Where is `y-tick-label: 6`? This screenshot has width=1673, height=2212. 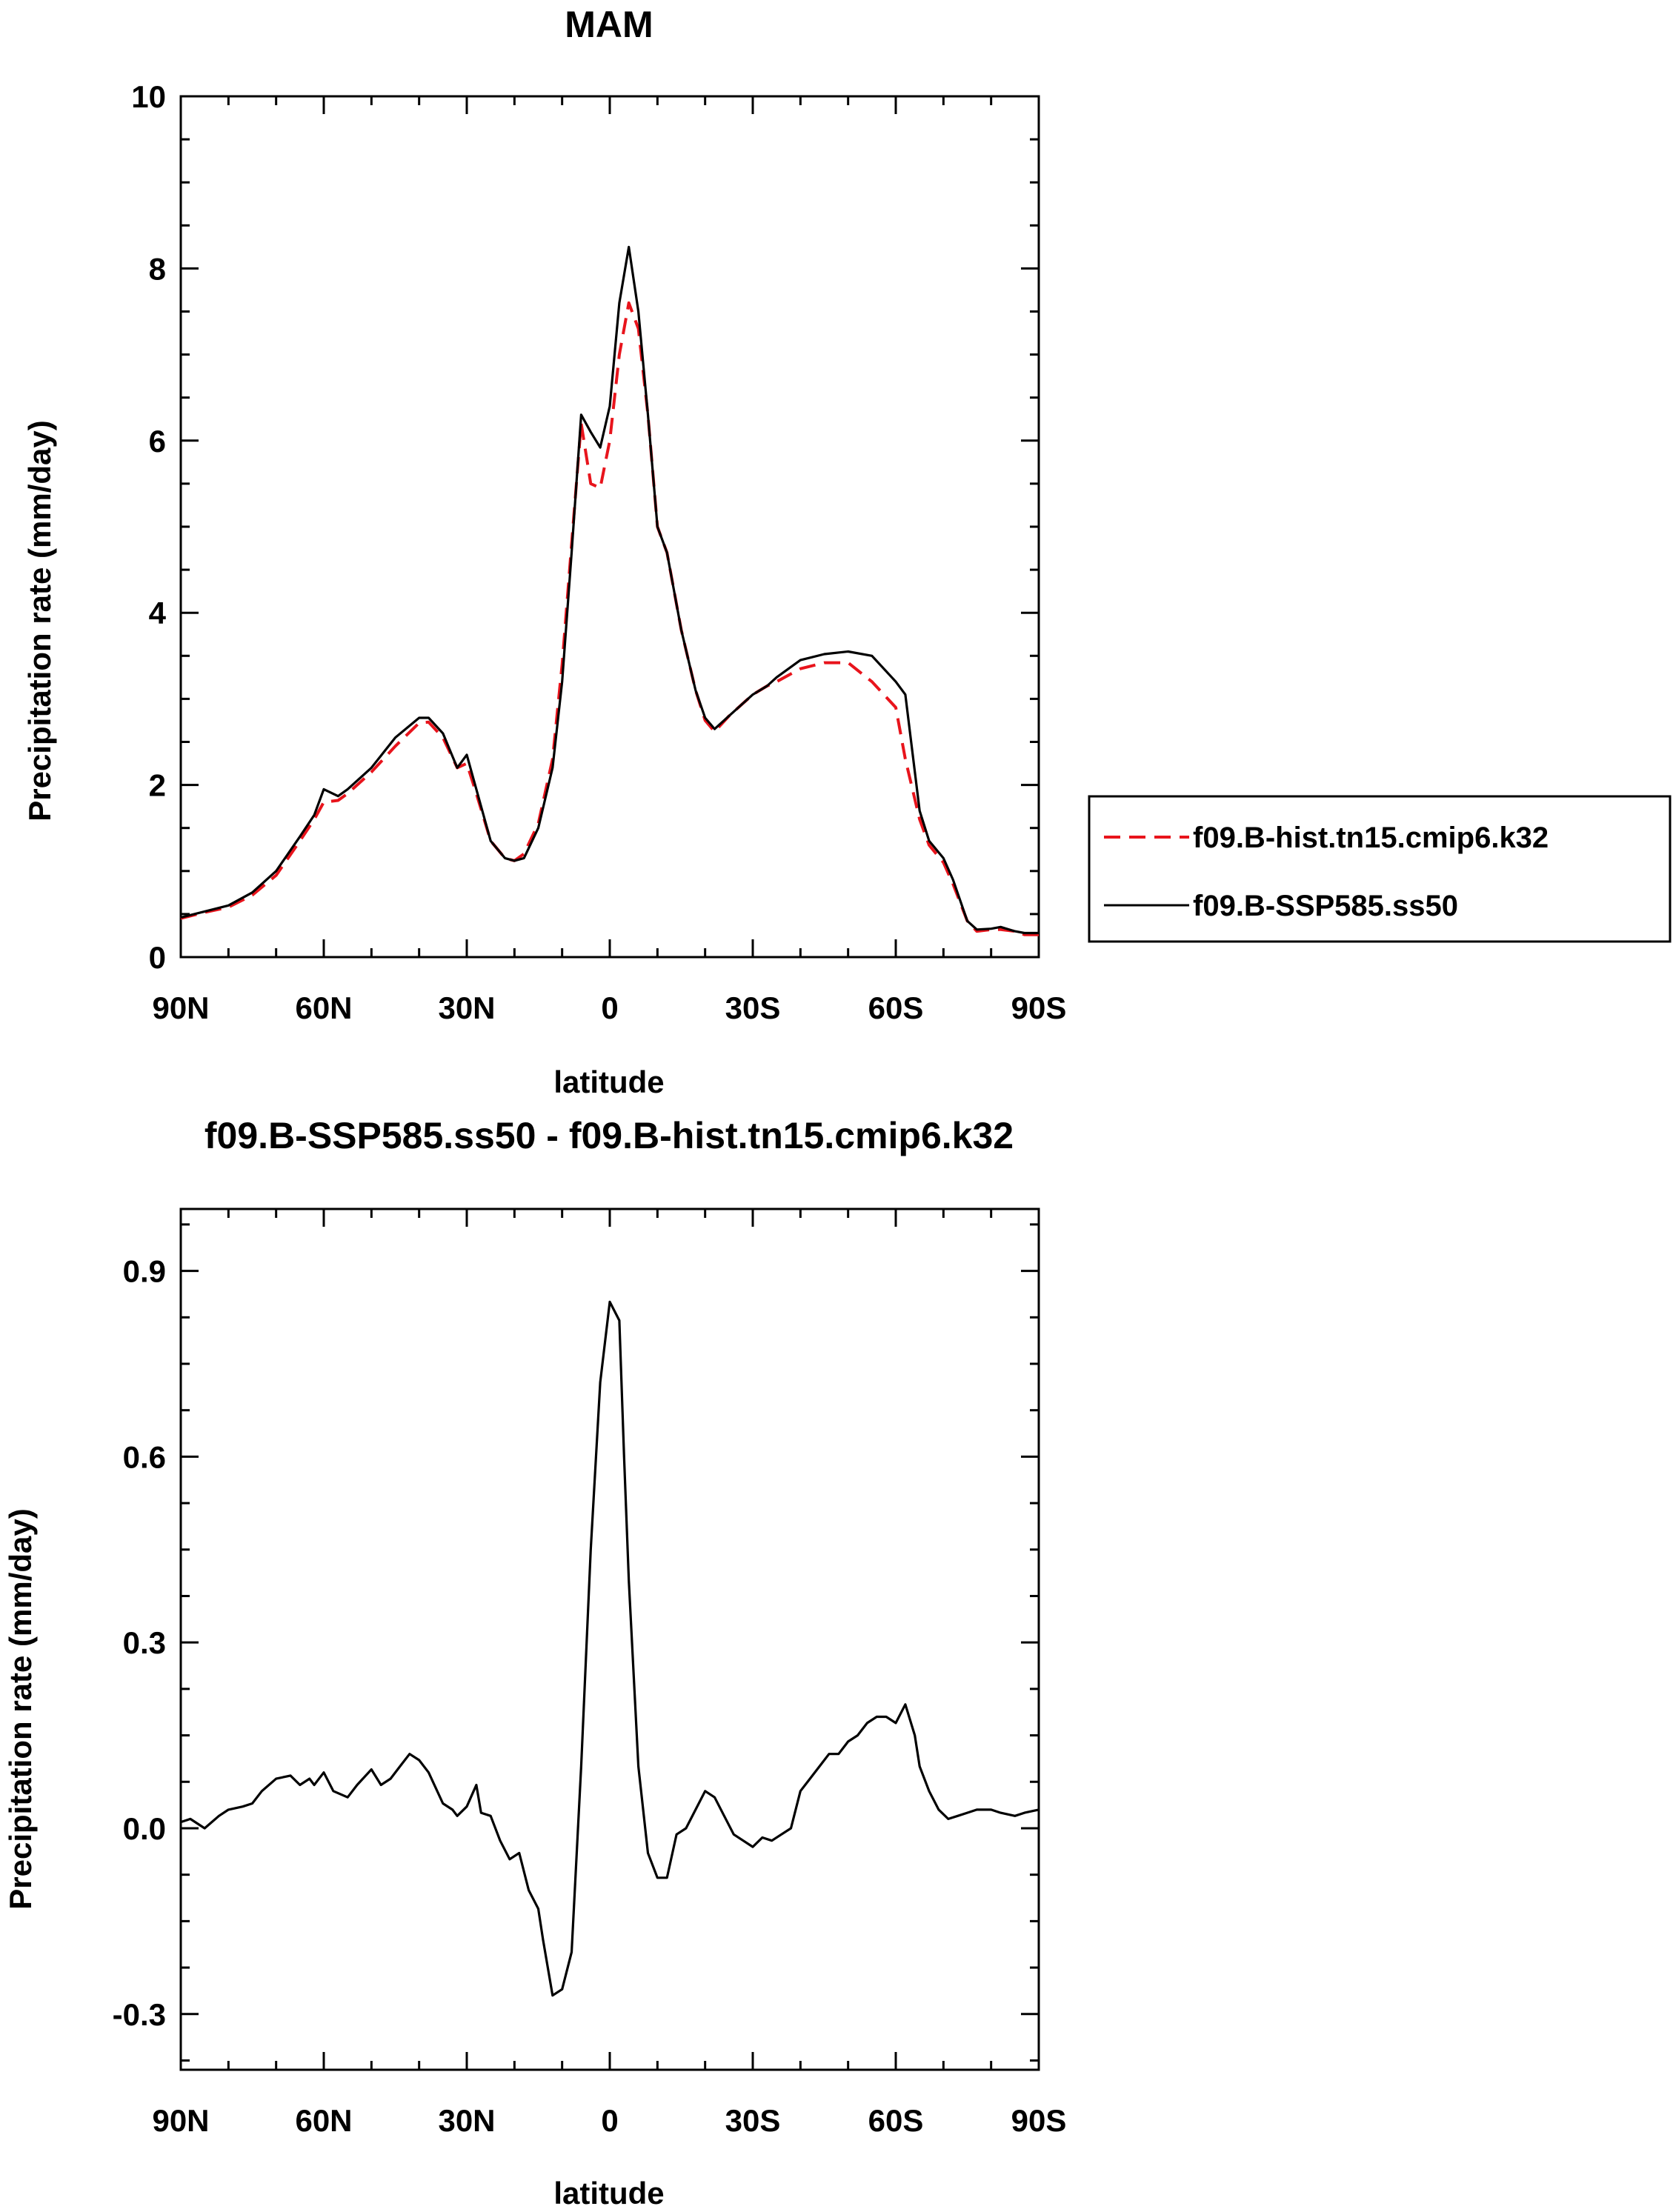 y-tick-label: 6 is located at coordinates (157, 441).